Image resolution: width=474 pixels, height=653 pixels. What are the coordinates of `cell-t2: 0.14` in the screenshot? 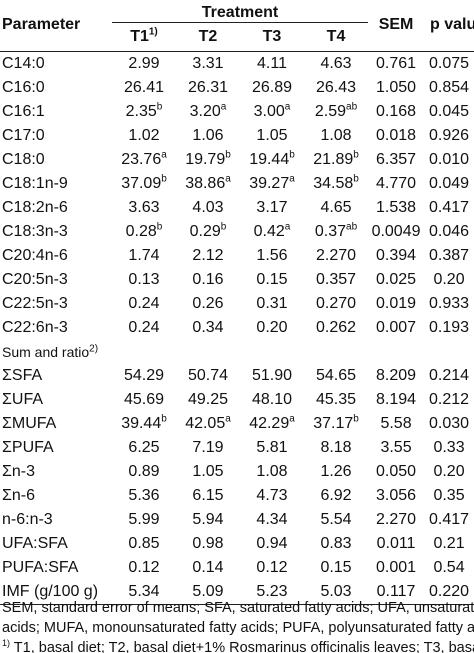 It's located at (208, 567).